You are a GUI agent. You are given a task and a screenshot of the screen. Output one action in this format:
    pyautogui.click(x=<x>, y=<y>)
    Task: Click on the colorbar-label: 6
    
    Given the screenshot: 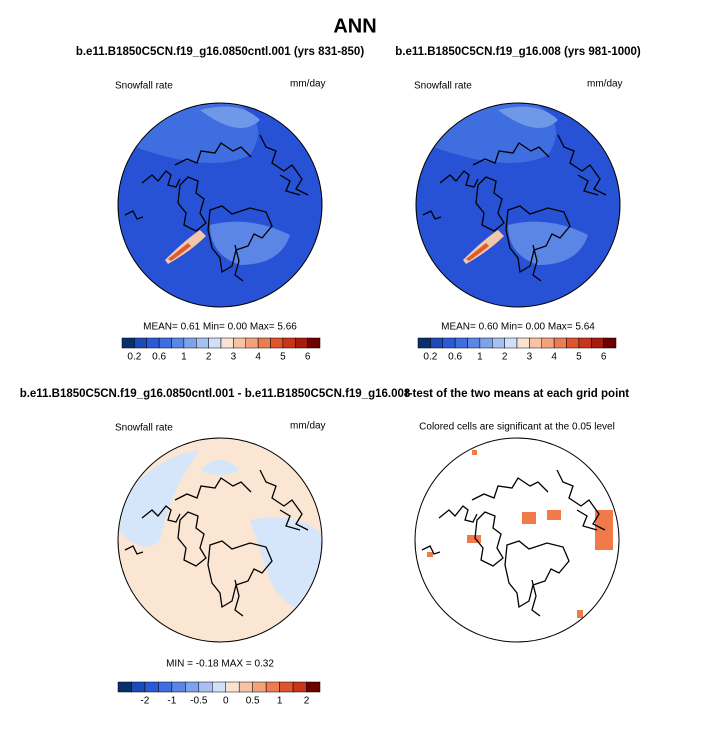 What is the action you would take?
    pyautogui.click(x=604, y=357)
    